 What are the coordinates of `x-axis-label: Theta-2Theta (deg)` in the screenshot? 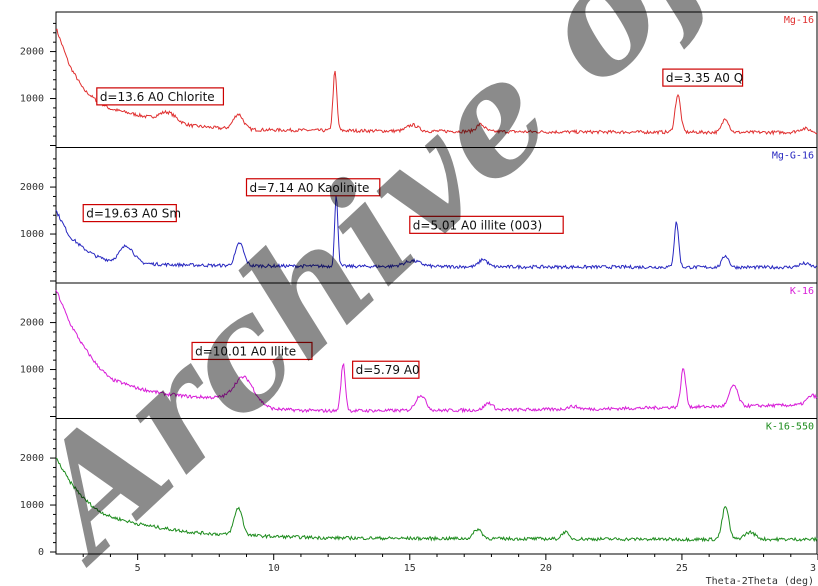 It's located at (760, 581).